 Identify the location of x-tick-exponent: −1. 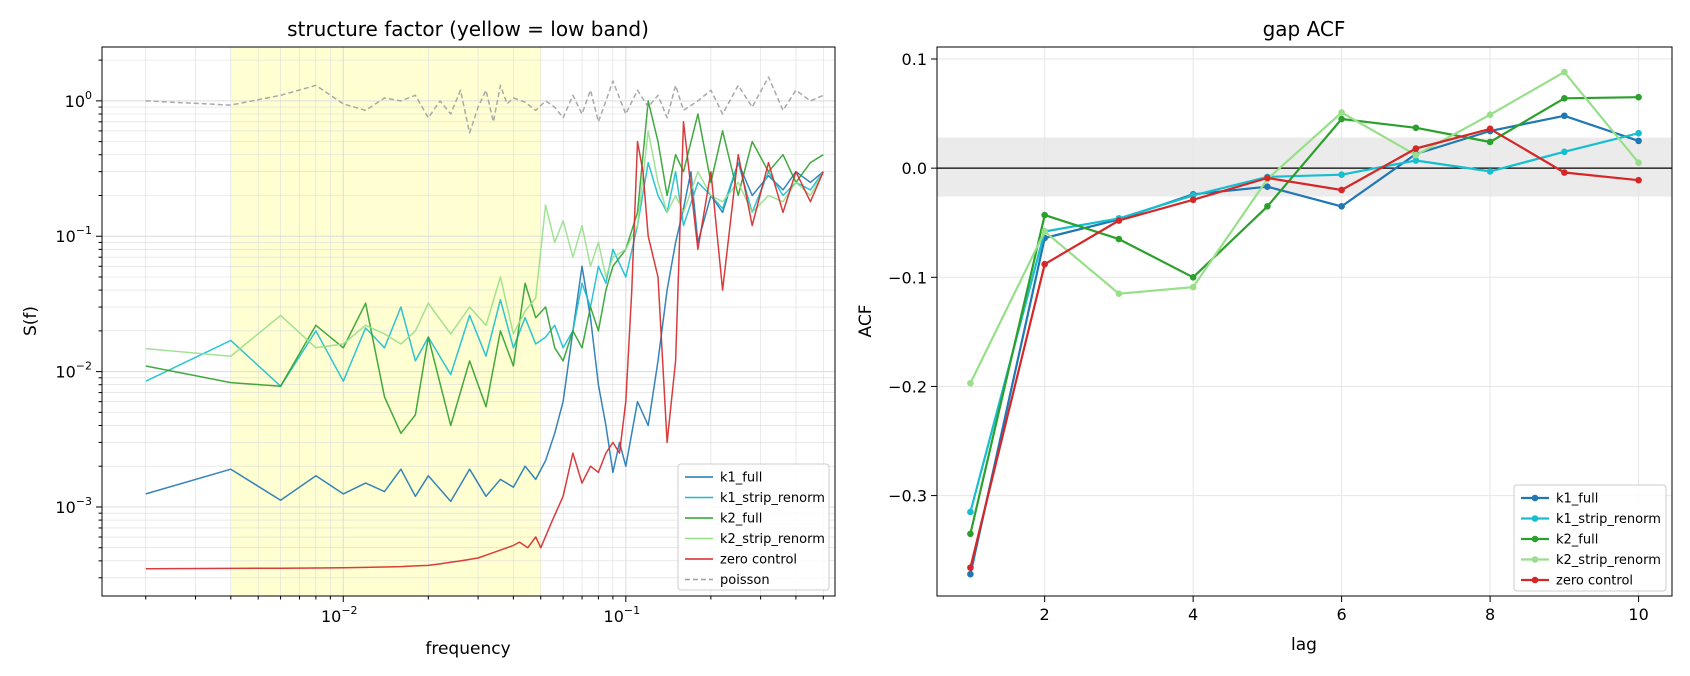
(632, 610).